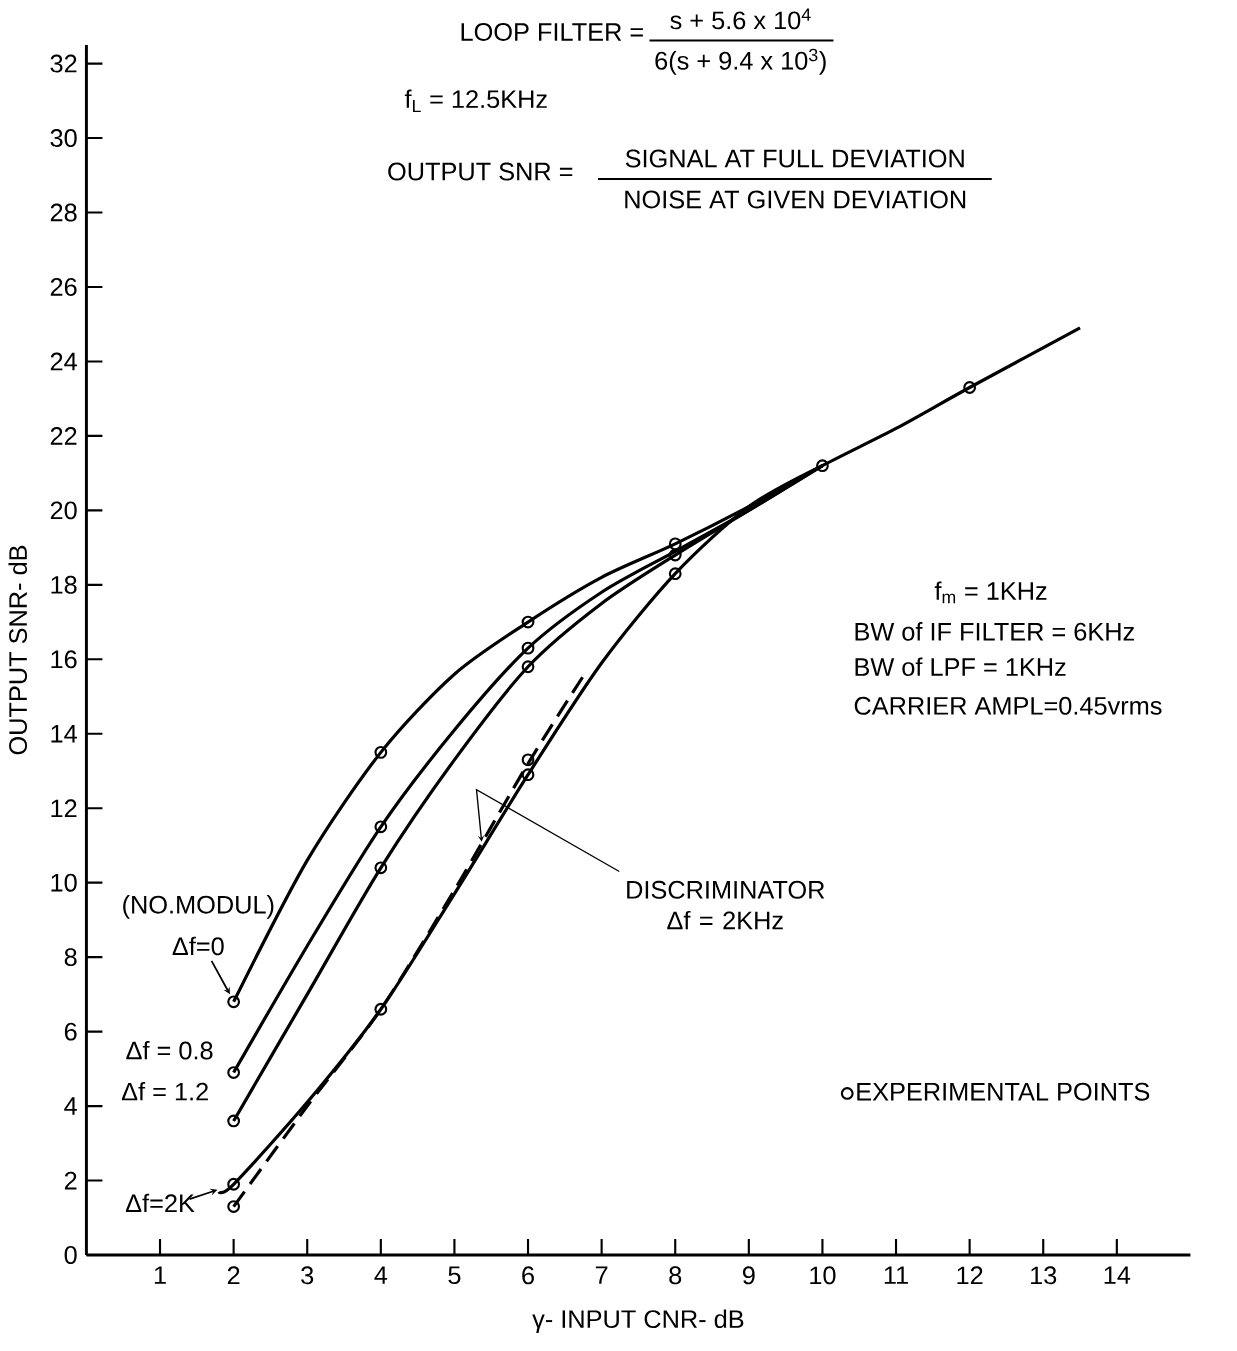  I want to click on annotation: CARRIER AMPL=0.45vrms, so click(1008, 705).